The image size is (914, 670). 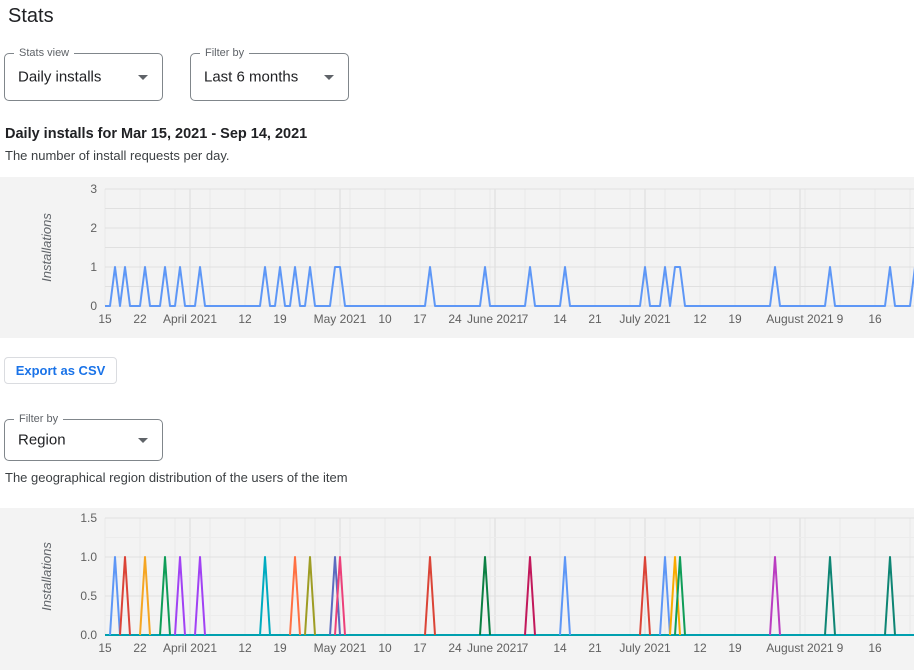 What do you see at coordinates (93, 189) in the screenshot?
I see `y-axis-tick-label: 3` at bounding box center [93, 189].